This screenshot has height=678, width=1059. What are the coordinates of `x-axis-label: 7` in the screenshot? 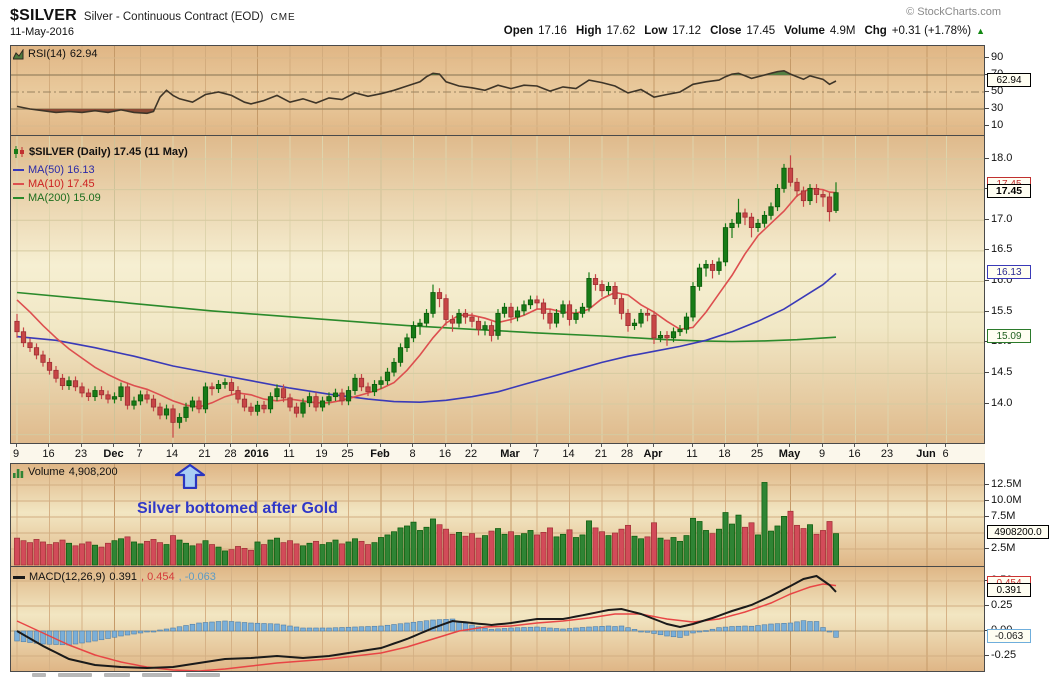 It's located at (139, 454).